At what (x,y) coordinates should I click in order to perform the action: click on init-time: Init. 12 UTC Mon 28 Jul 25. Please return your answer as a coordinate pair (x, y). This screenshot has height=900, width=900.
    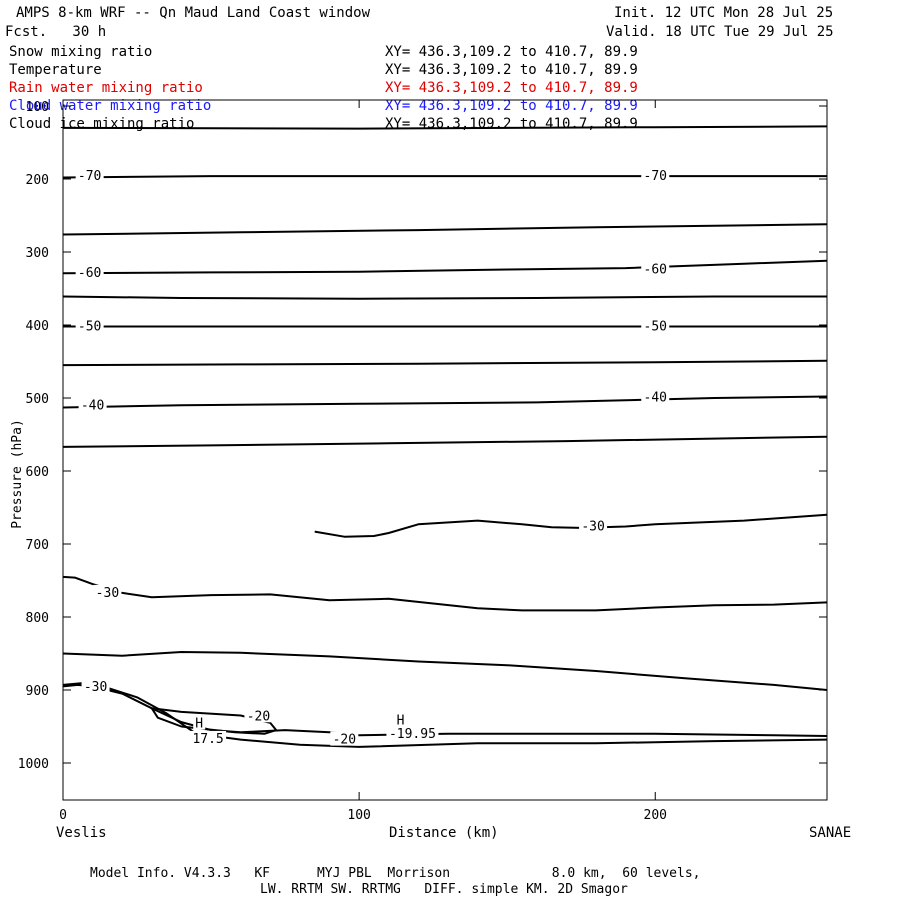
    Looking at the image, I should click on (724, 13).